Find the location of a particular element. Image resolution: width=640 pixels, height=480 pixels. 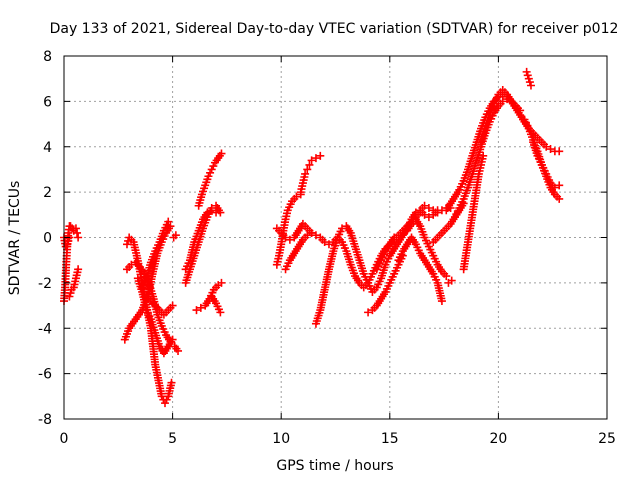

series-t16 is located at coordinates (209, 296).